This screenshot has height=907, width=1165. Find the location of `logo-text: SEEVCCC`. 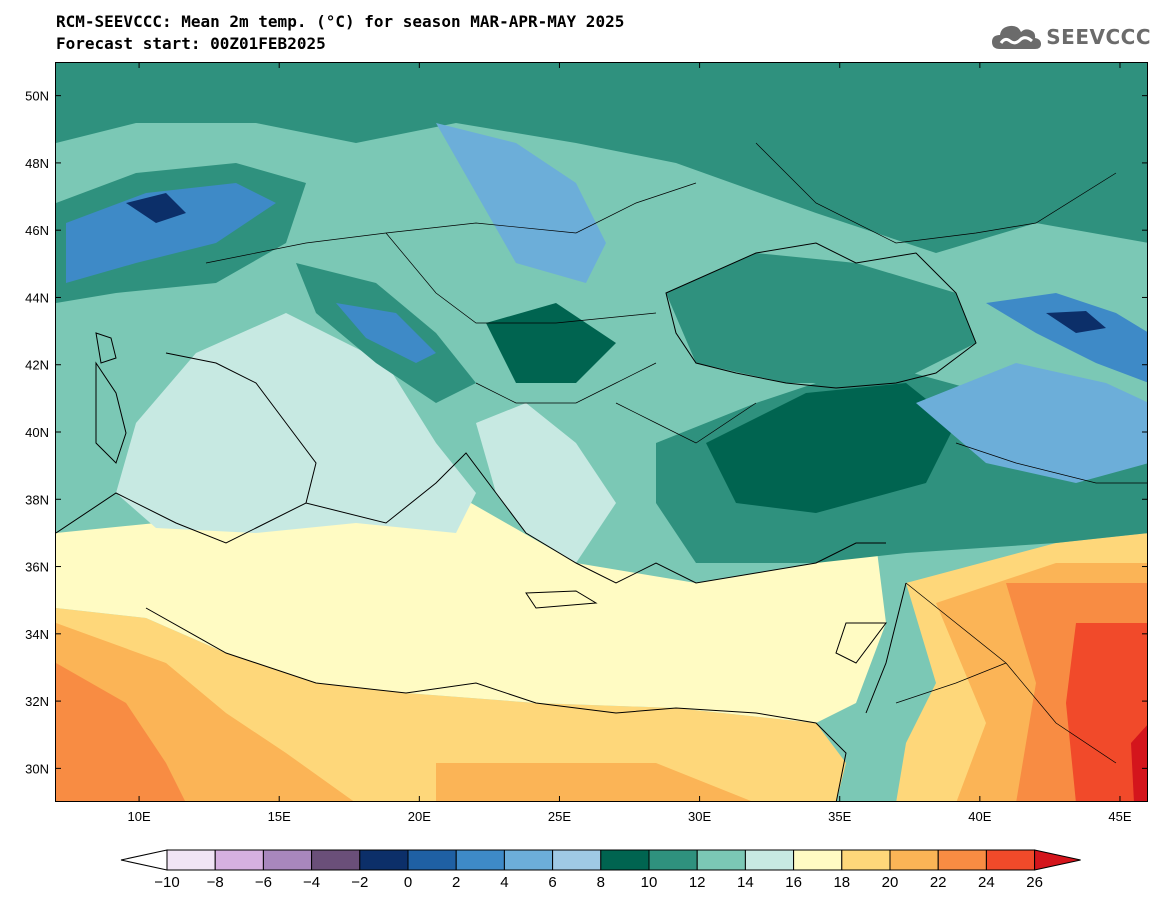

logo-text: SEEVCCC is located at coordinates (1098, 37).